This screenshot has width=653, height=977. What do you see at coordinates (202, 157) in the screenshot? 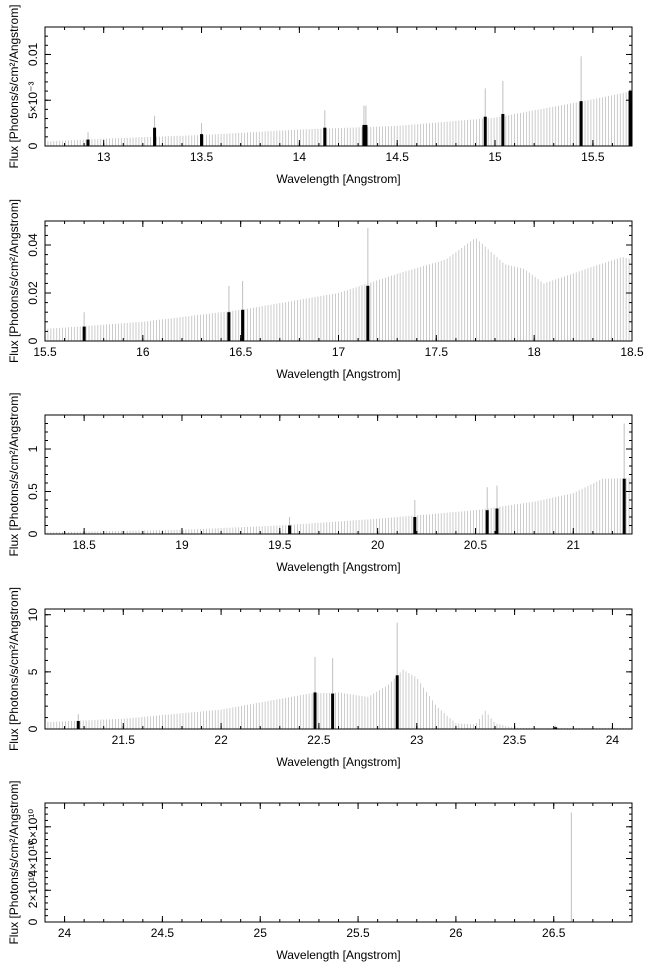
I see `x-tick-label: 13.5` at bounding box center [202, 157].